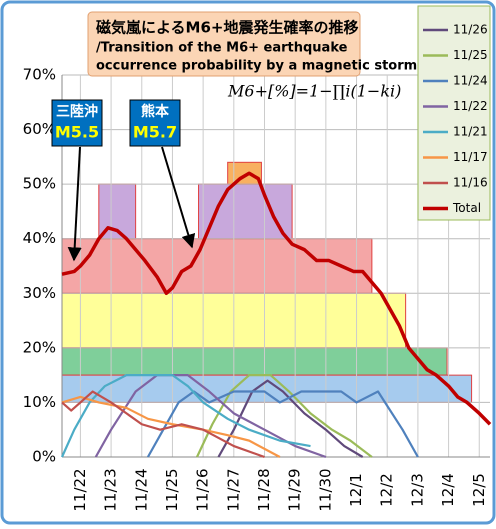  I want to click on x-tick-label: 11/22, so click(80, 489).